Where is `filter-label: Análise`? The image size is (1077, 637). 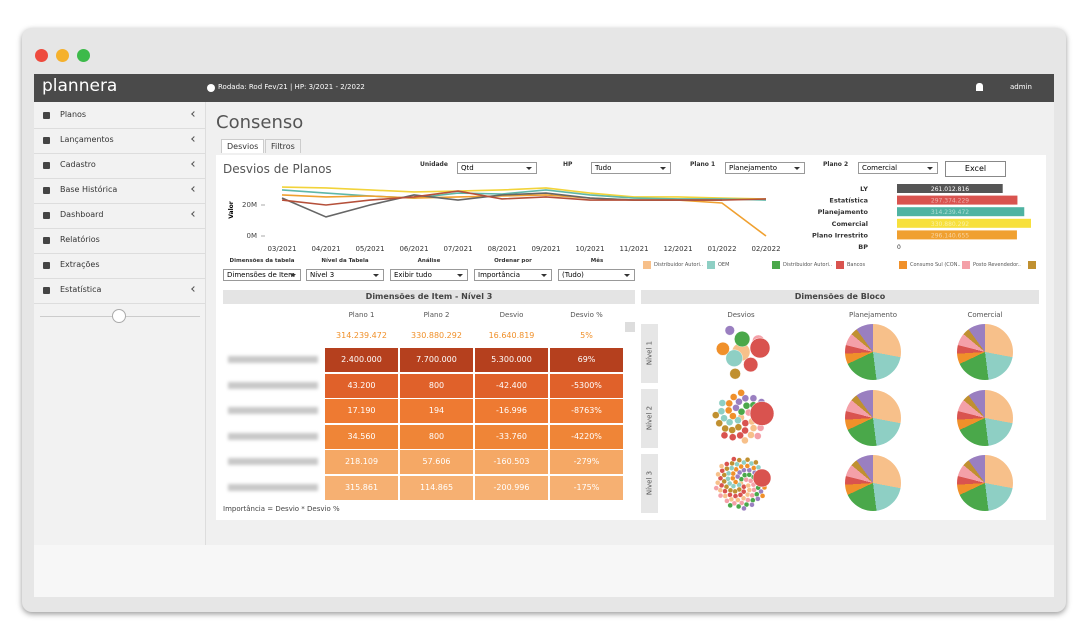
filter-label: Análise is located at coordinates (429, 261).